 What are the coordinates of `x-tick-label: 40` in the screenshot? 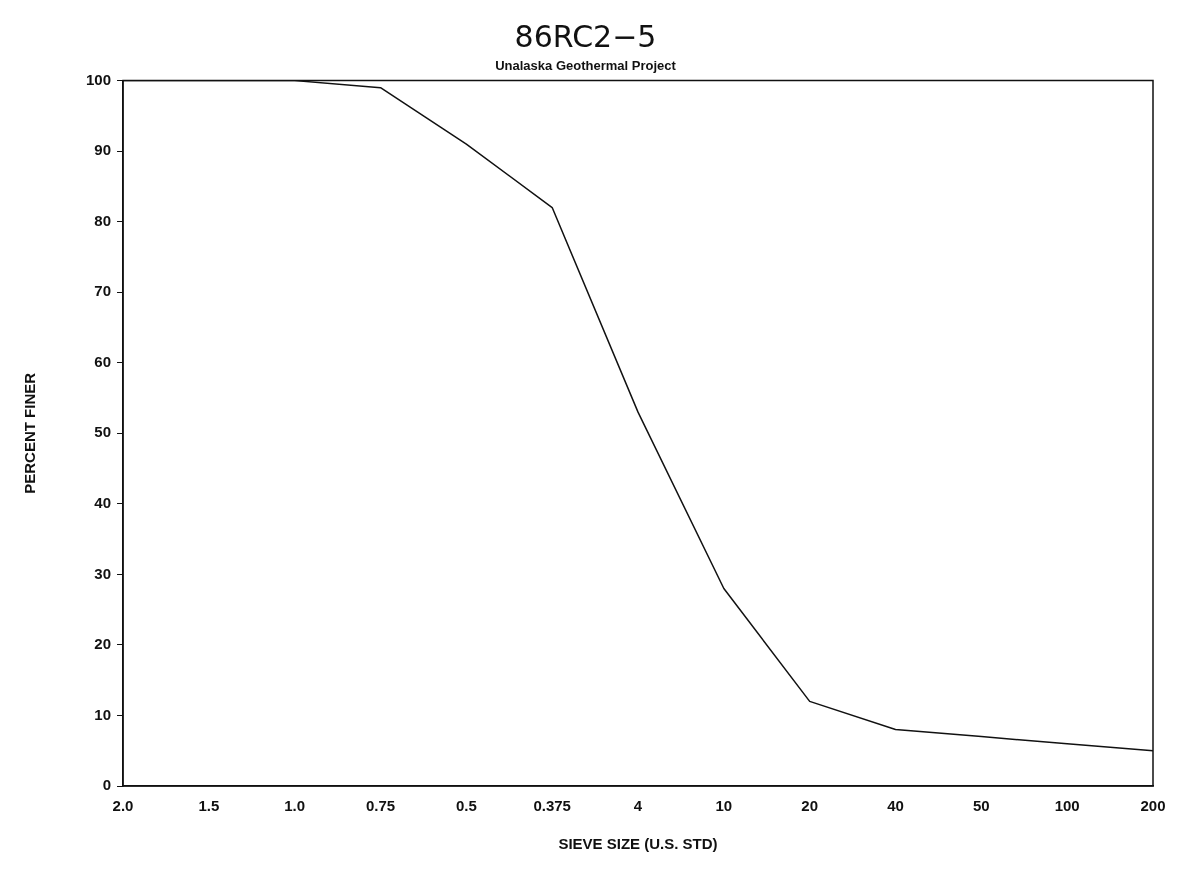 It's located at (895, 806).